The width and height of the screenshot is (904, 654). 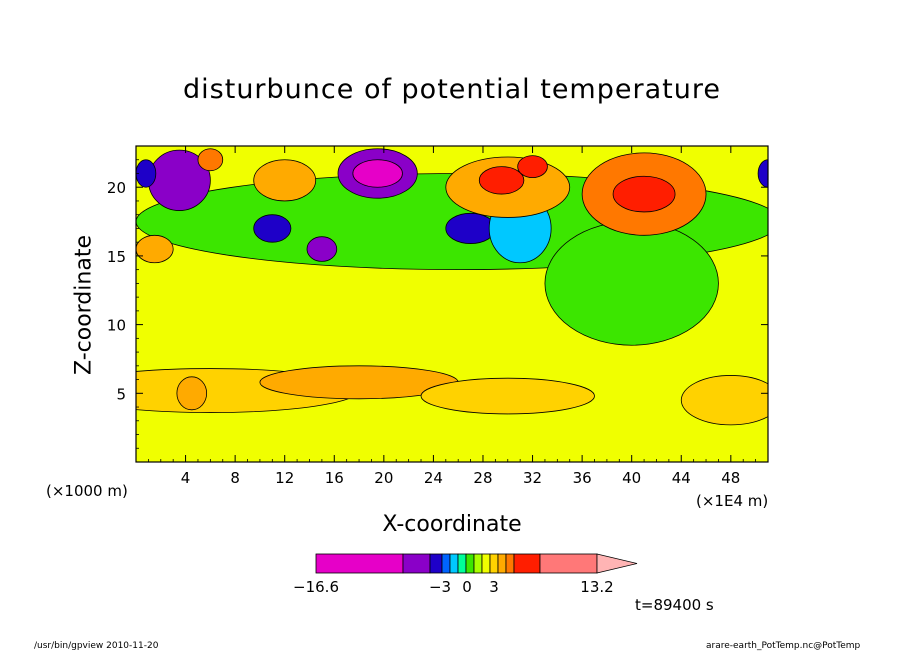 What do you see at coordinates (674, 605) in the screenshot?
I see `time-label: t=89400 s` at bounding box center [674, 605].